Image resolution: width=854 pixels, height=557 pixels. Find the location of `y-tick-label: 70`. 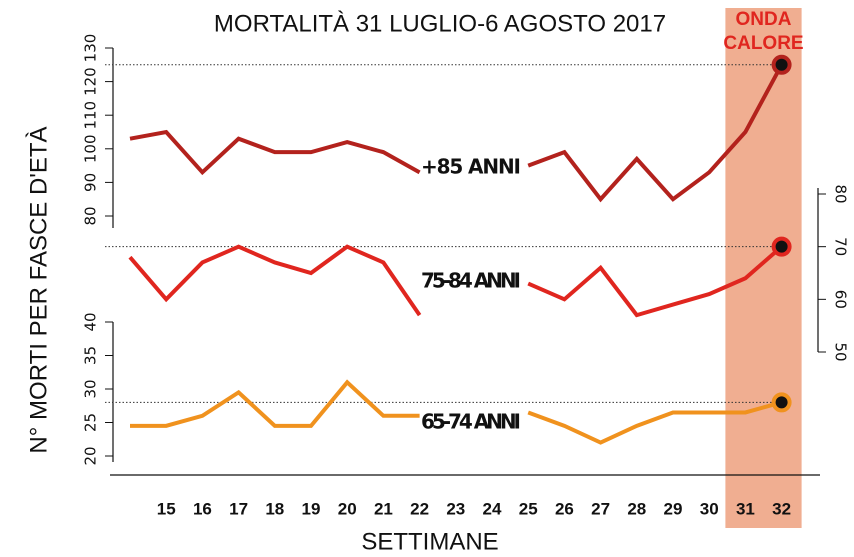

y-tick-label: 70 is located at coordinates (841, 246).